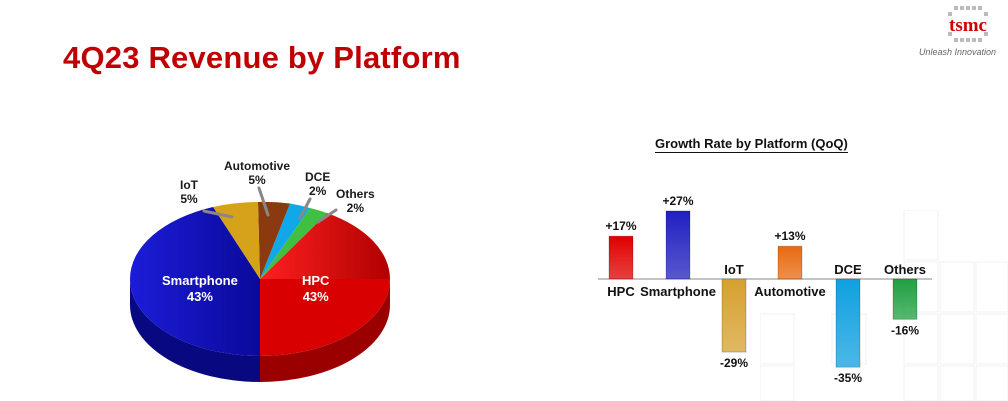  What do you see at coordinates (678, 291) in the screenshot?
I see `bar-category-label-smartphone: Smartphone` at bounding box center [678, 291].